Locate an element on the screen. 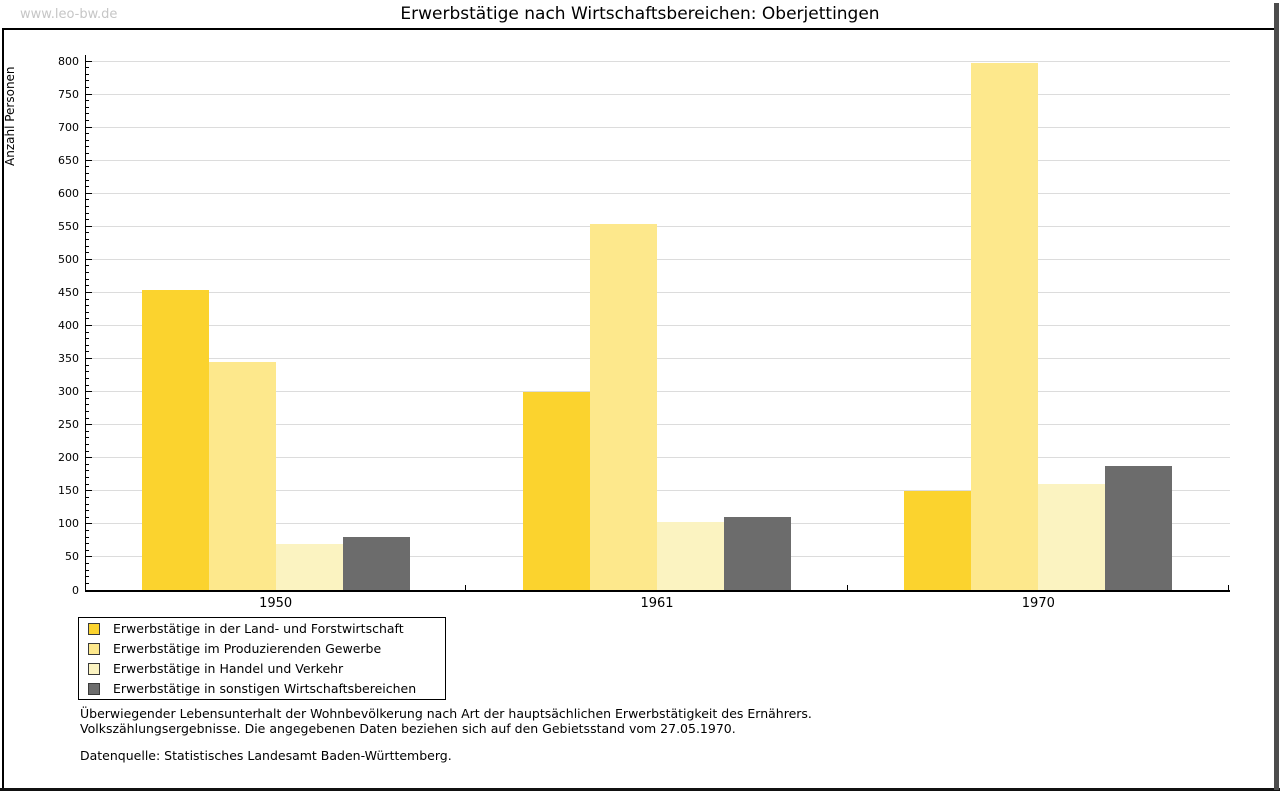  legend-item: Erwerbstätige in Handel und Verkehr is located at coordinates (262, 668).